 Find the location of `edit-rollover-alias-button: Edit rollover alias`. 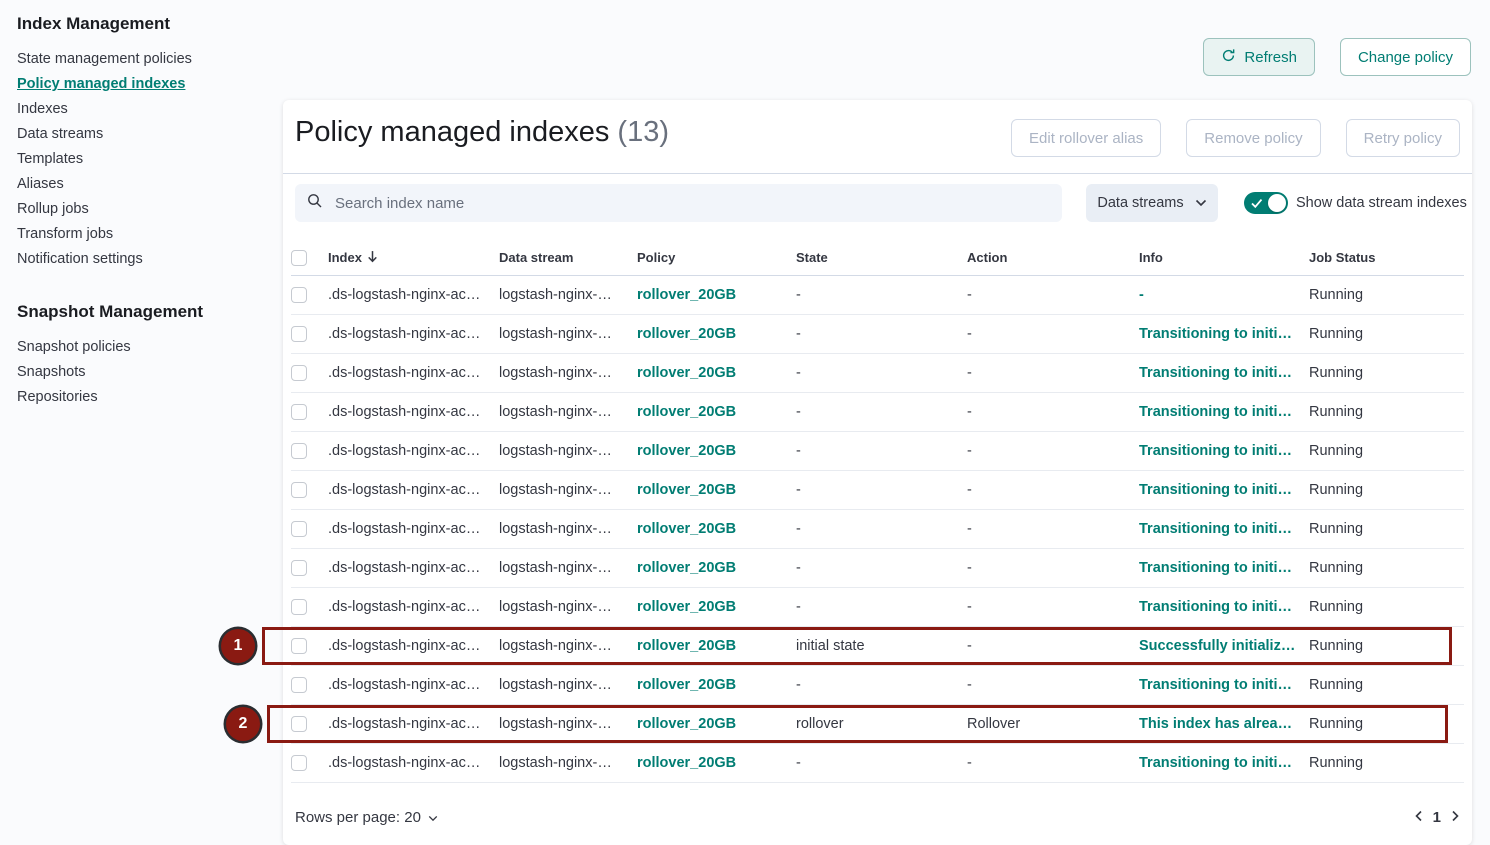

edit-rollover-alias-button: Edit rollover alias is located at coordinates (1086, 138).